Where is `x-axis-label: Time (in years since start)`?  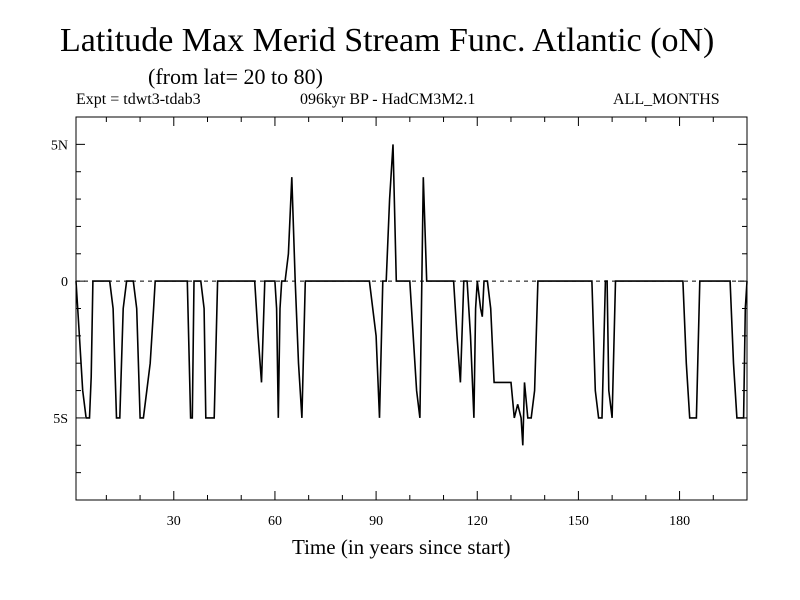 x-axis-label: Time (in years since start) is located at coordinates (401, 547).